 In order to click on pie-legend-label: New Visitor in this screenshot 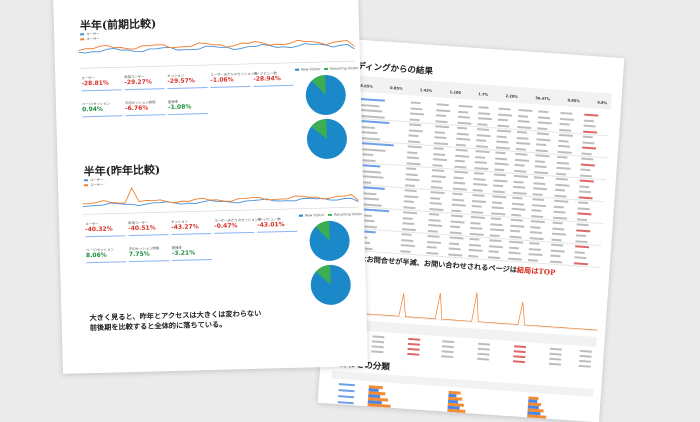, I will do `click(314, 215)`.